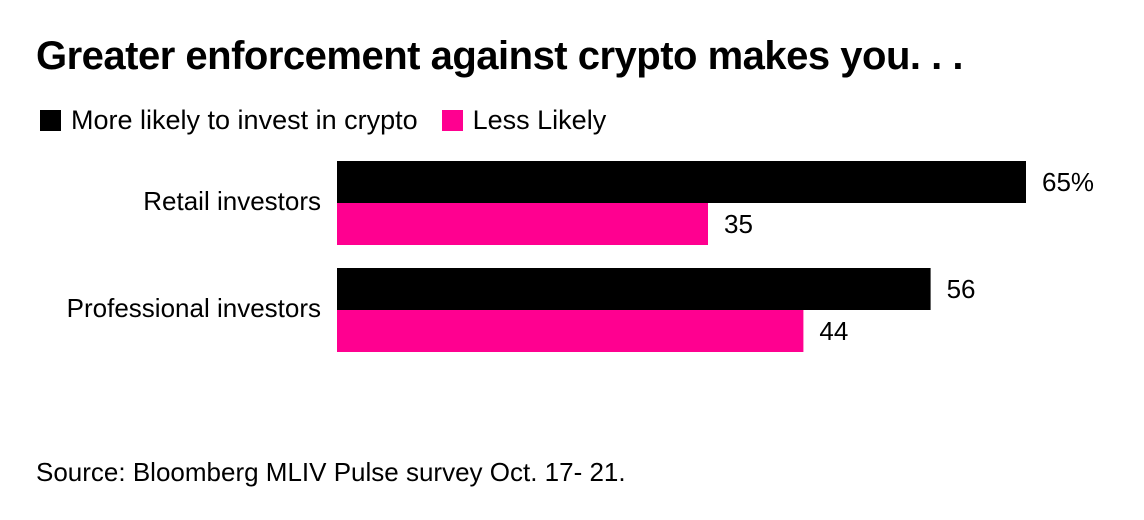  I want to click on value-label-retail-investors-more-likely-to-invest-in-crypto: 65%, so click(1068, 182).